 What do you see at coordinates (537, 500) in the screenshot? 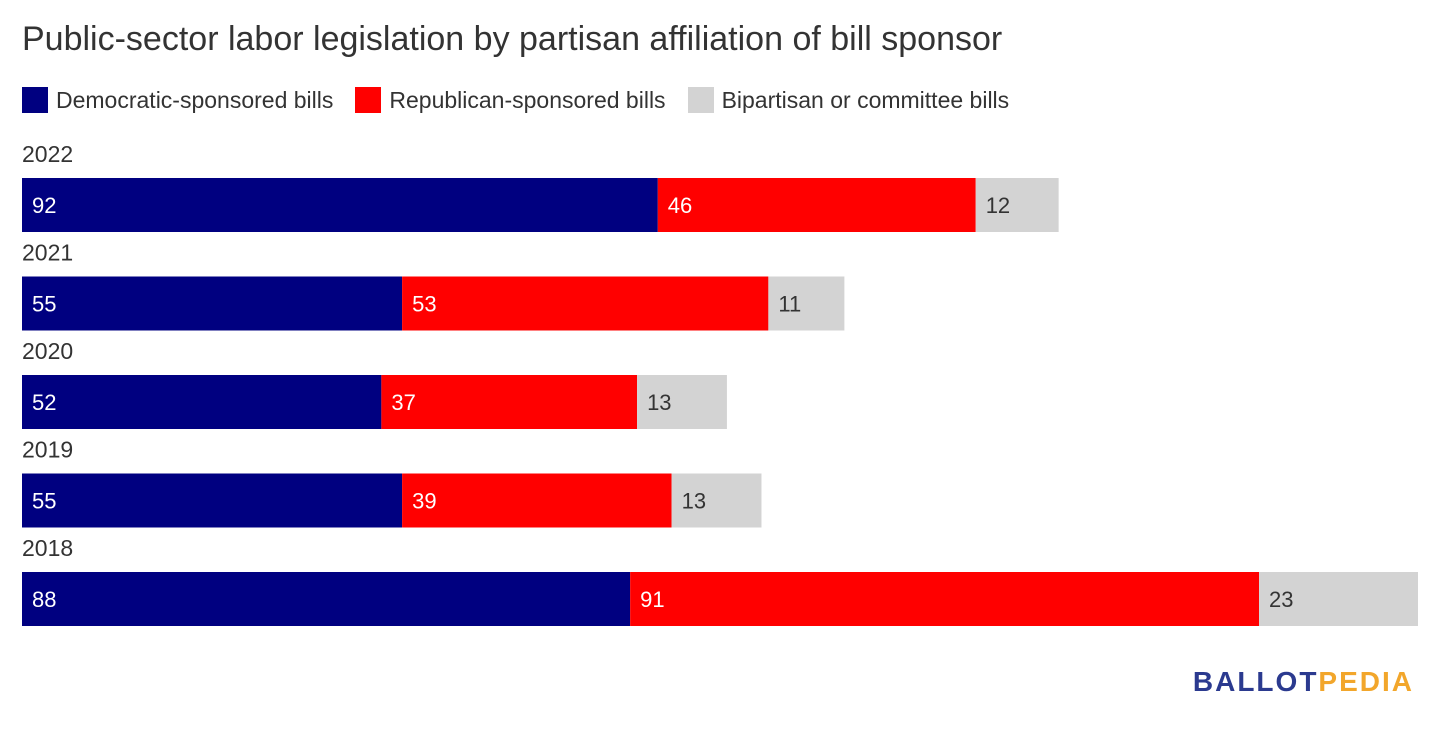
I see `bar-2019-republican-sponsored-bills` at bounding box center [537, 500].